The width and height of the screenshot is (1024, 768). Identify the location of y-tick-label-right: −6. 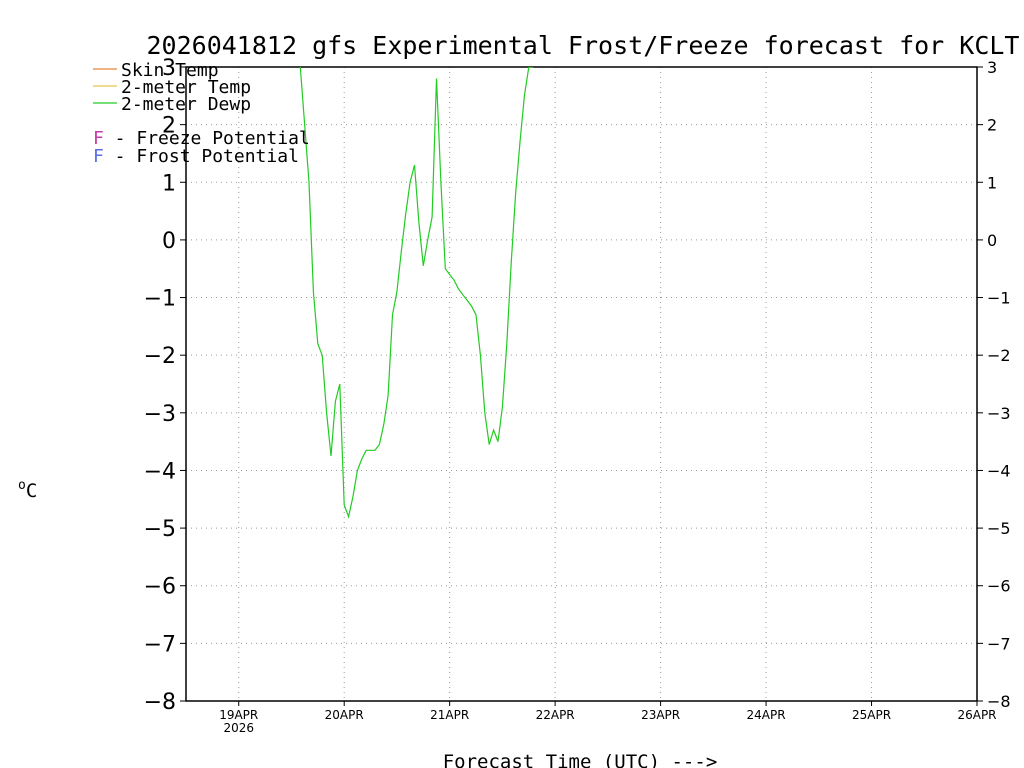
(999, 586).